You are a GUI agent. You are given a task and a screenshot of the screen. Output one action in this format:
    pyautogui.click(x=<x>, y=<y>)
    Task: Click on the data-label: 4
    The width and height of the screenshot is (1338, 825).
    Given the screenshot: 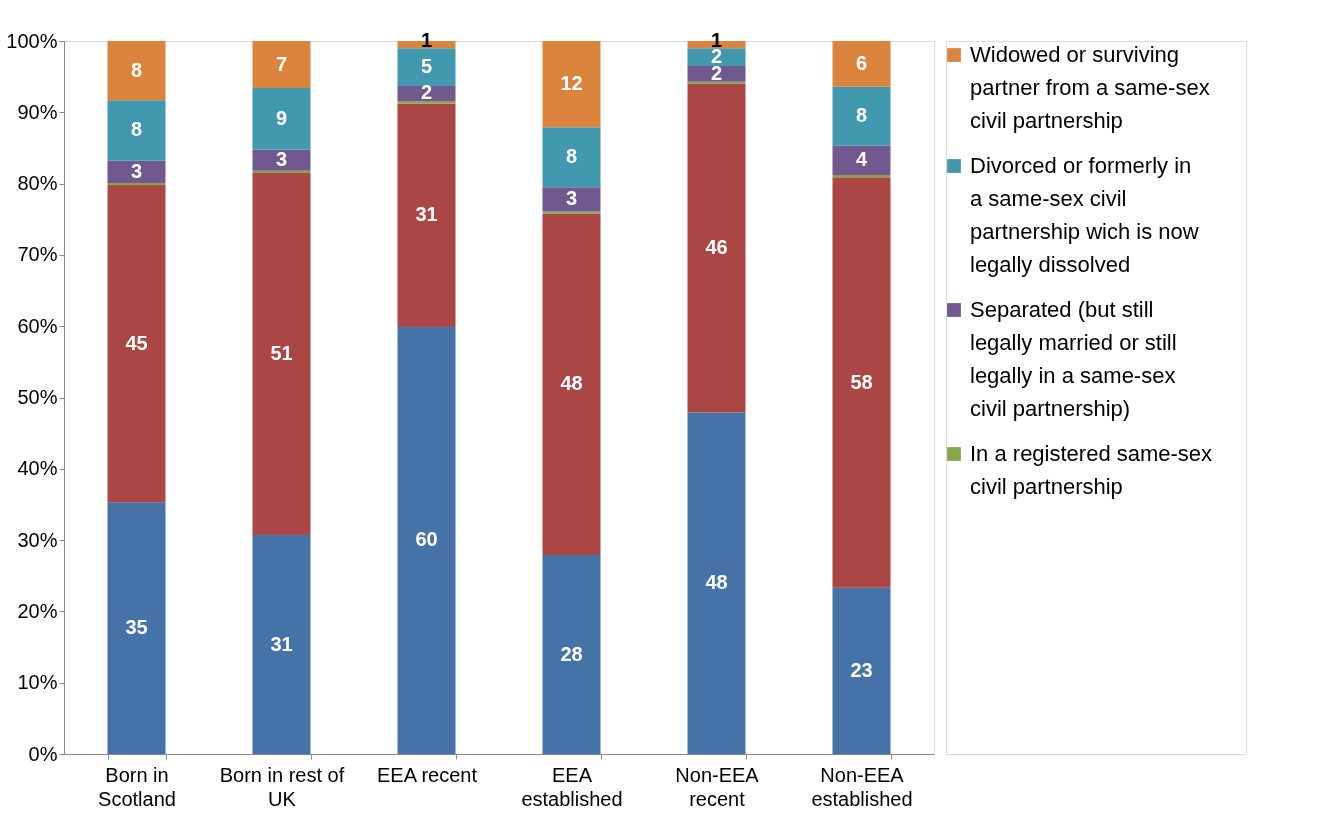 What is the action you would take?
    pyautogui.click(x=861, y=159)
    